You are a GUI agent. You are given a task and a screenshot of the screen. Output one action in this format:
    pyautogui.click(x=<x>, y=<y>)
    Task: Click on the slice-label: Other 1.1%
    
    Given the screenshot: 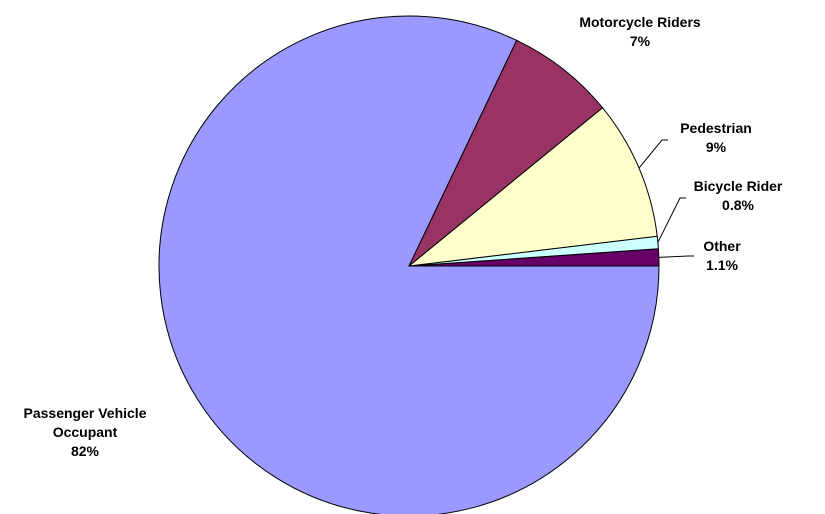 What is the action you would take?
    pyautogui.click(x=722, y=256)
    